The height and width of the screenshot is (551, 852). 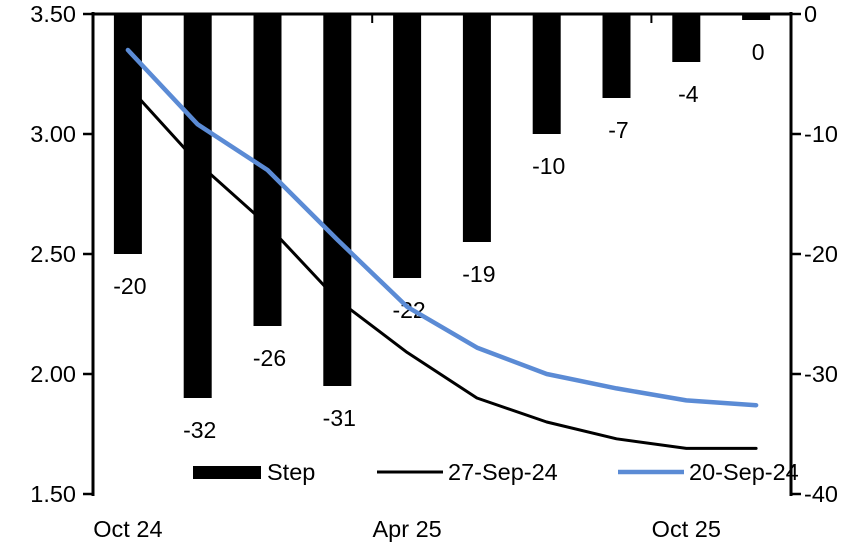 I want to click on right-axis-tick-label-1: -10, so click(x=821, y=134).